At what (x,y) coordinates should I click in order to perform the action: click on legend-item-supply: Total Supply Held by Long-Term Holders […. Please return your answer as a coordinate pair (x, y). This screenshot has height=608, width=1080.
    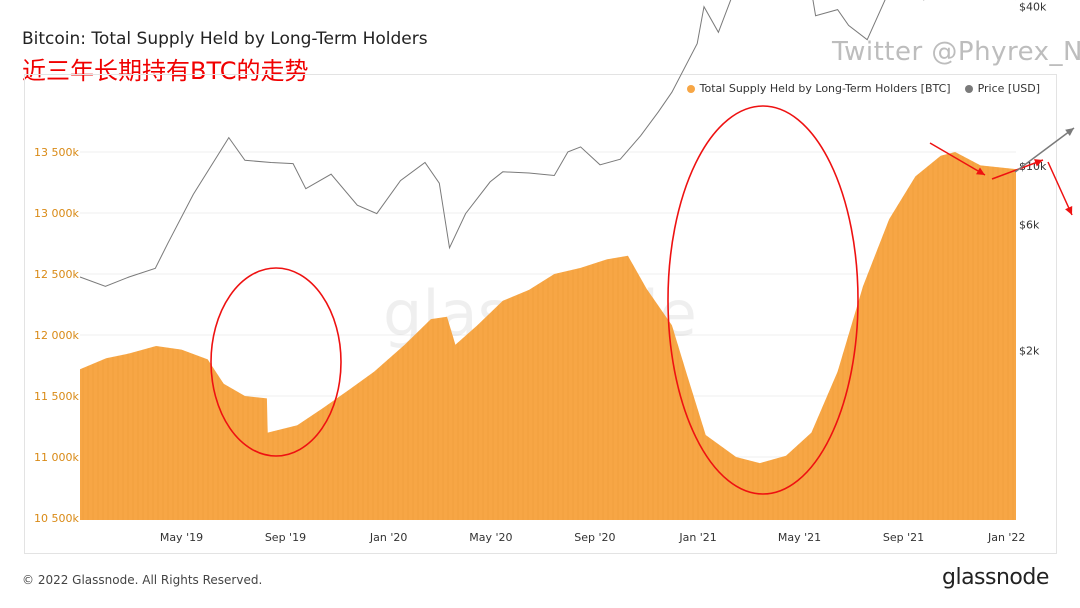
    Looking at the image, I should click on (818, 88).